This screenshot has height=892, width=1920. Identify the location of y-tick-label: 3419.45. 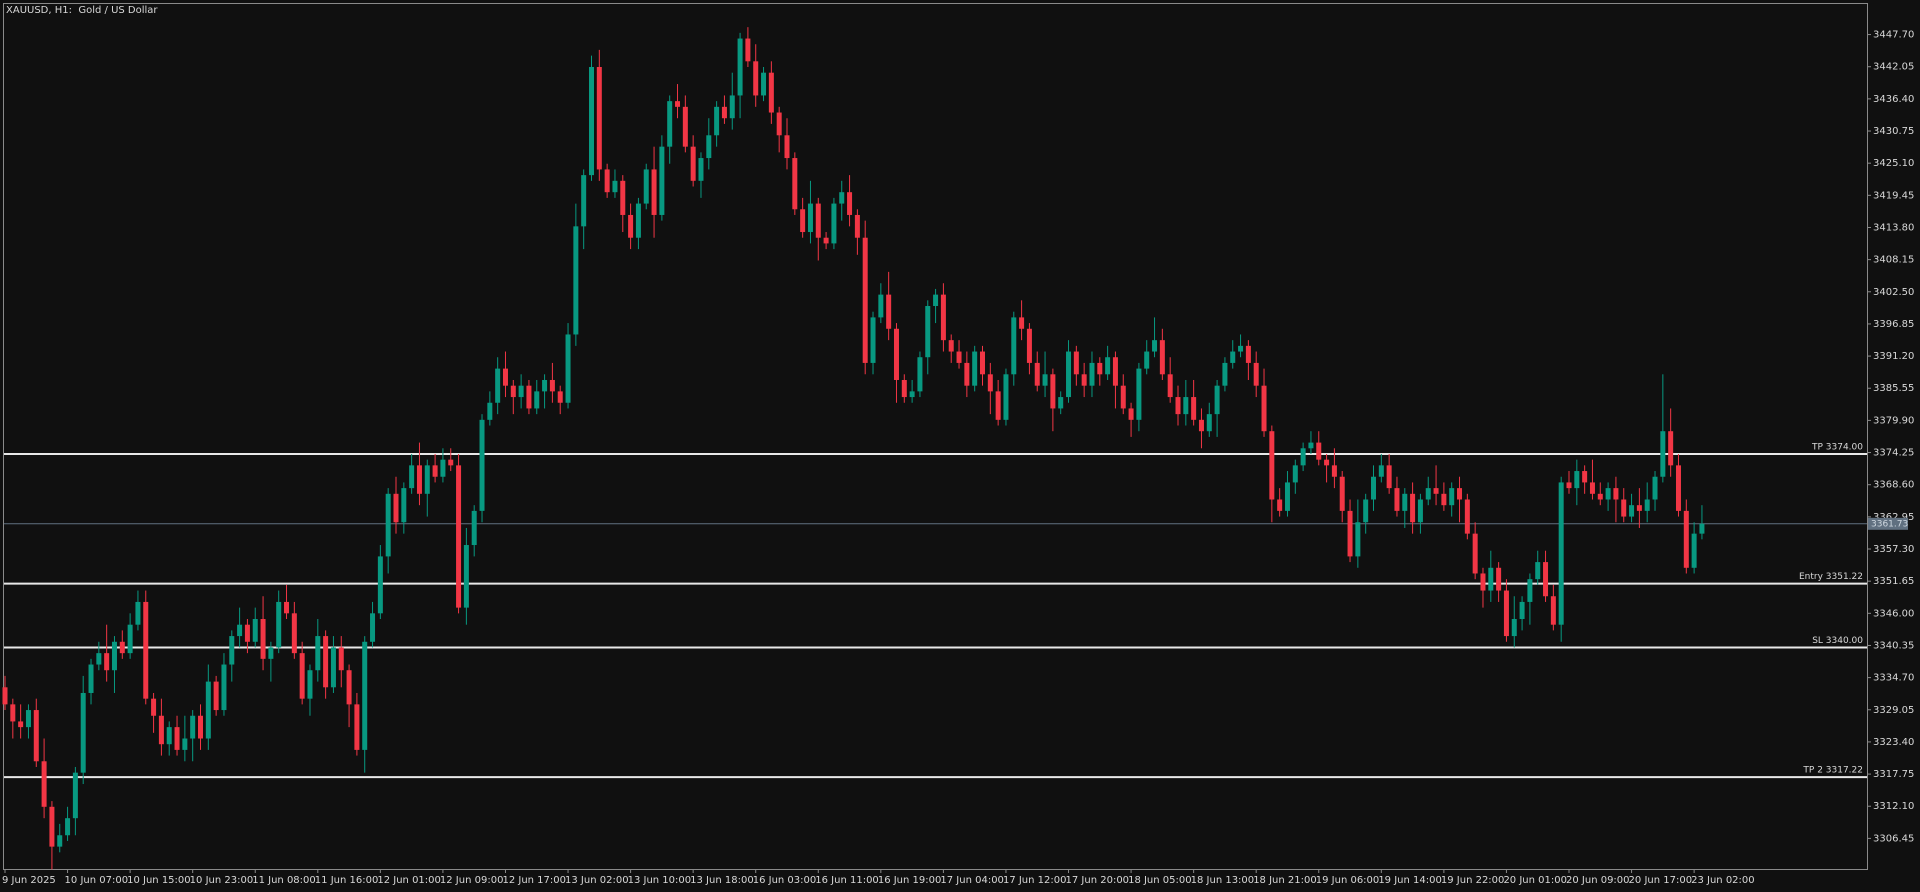
(1893, 195).